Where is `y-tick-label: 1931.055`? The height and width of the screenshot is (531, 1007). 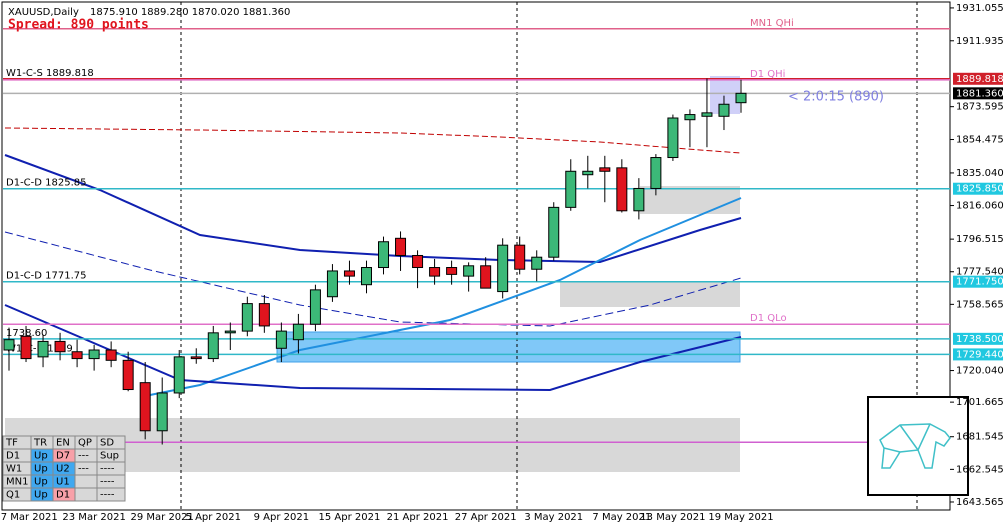 y-tick-label: 1931.055 is located at coordinates (980, 8).